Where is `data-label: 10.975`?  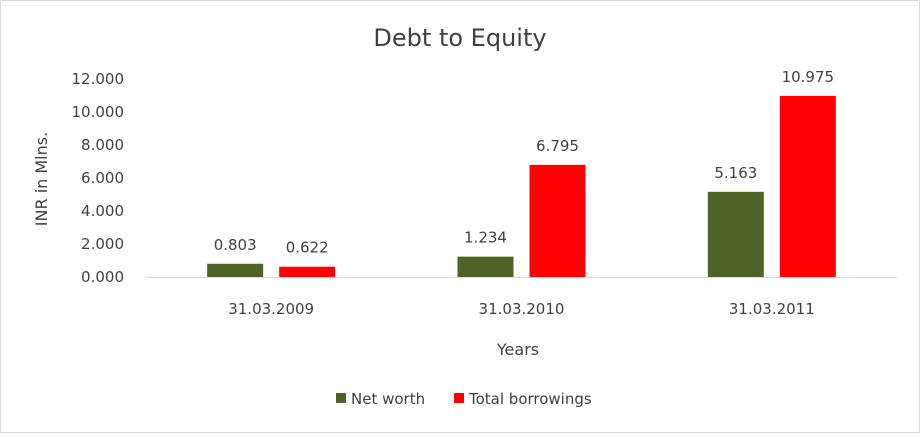 data-label: 10.975 is located at coordinates (808, 77).